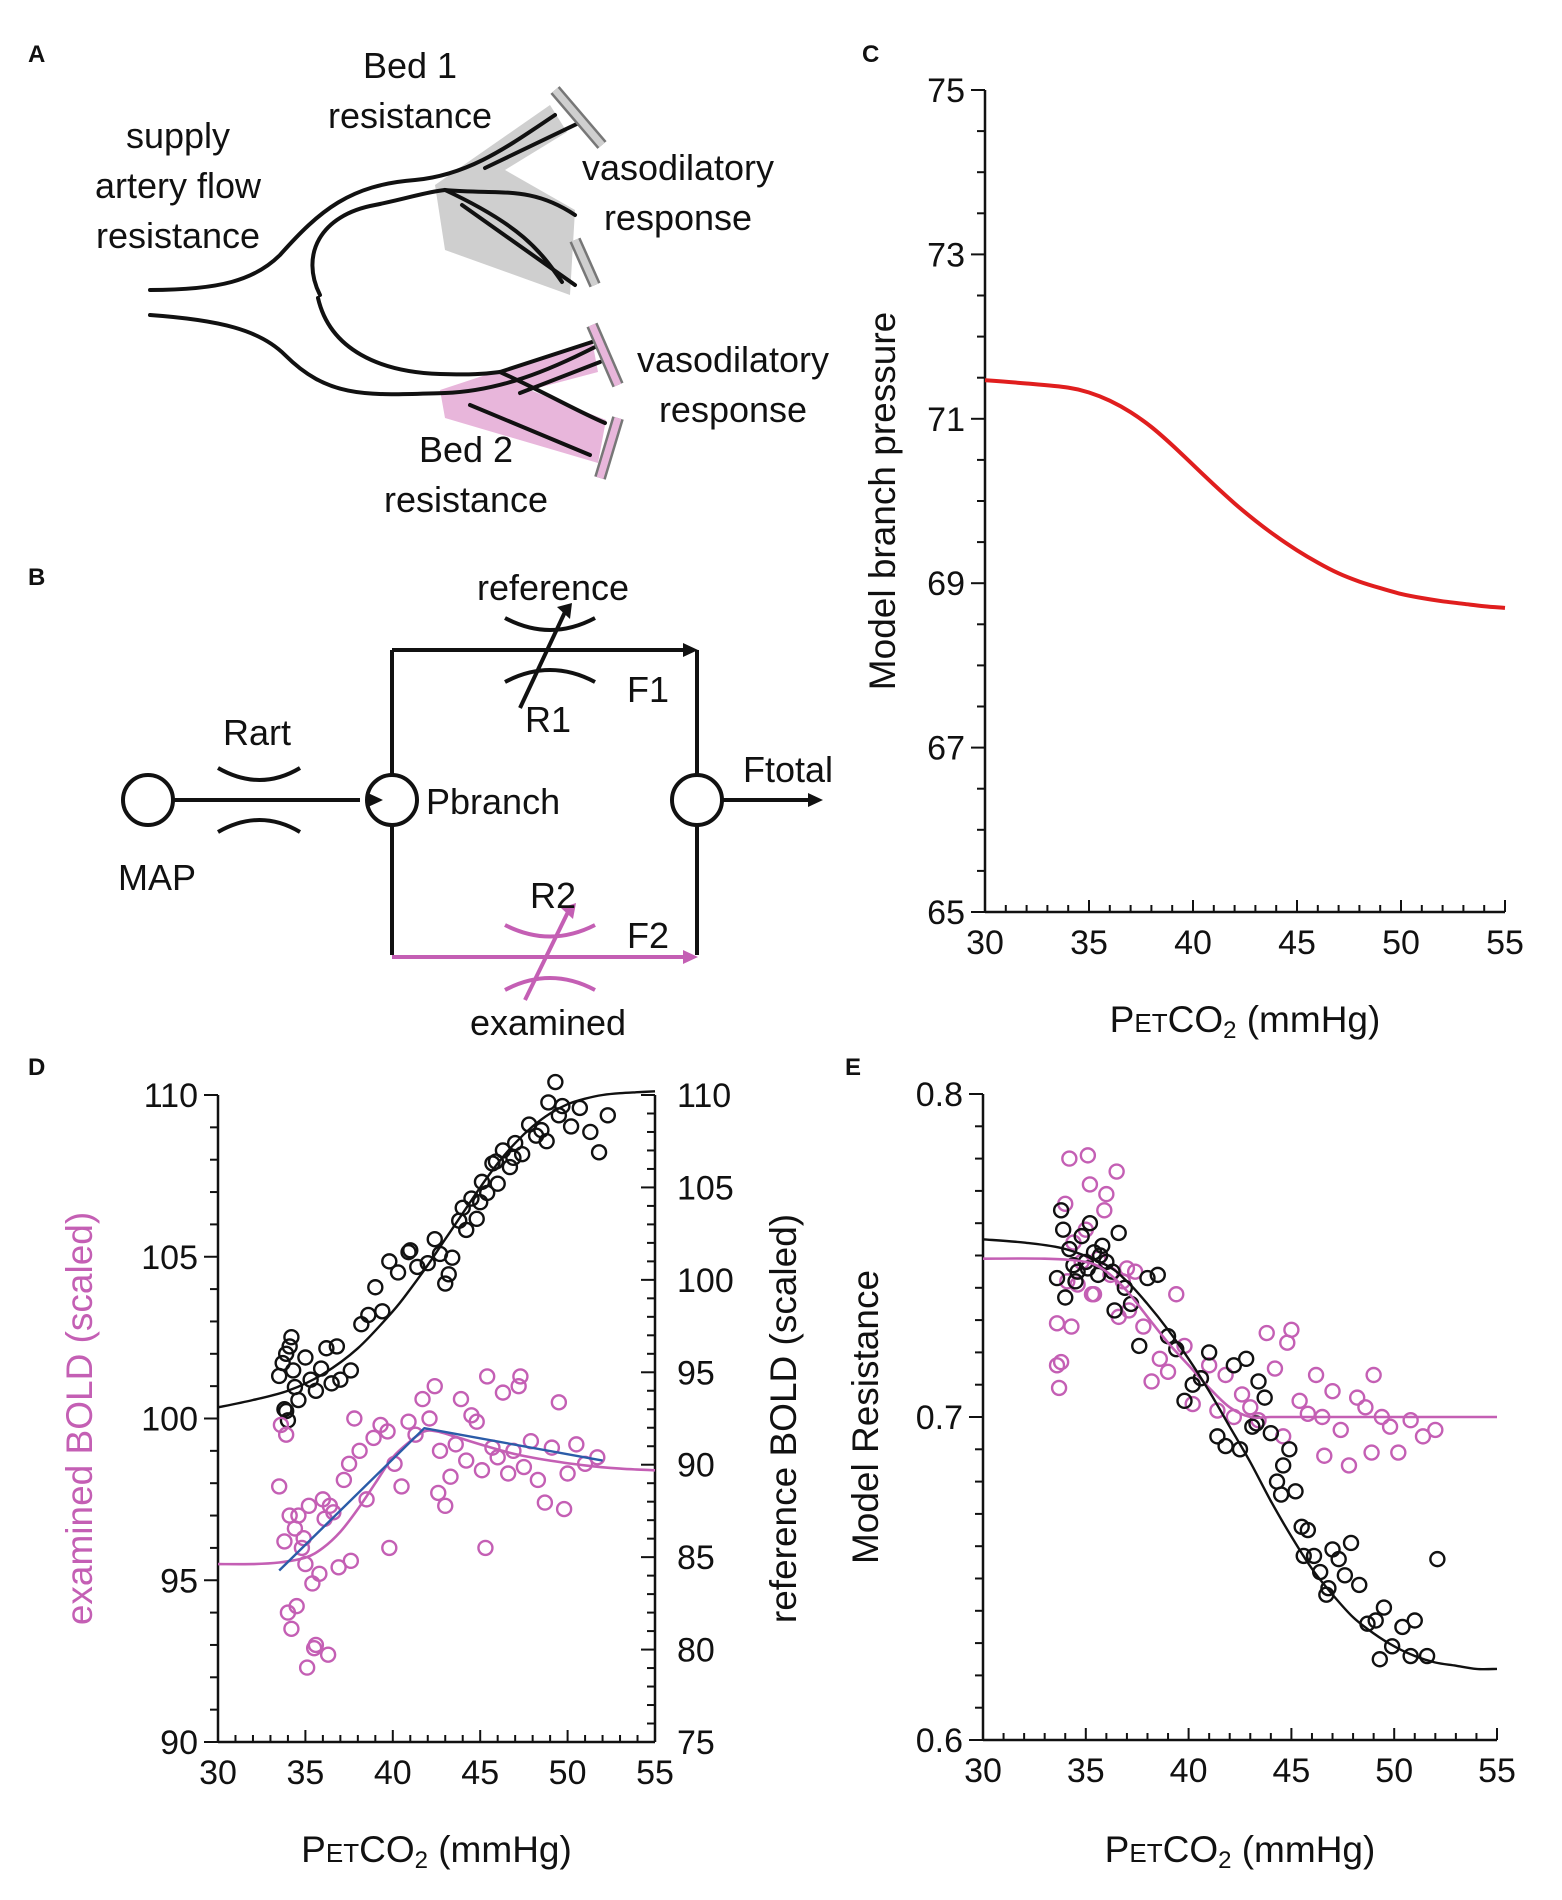 Image resolution: width=1562 pixels, height=1900 pixels. I want to click on panel-e-x-tick-label: 45, so click(1291, 1771).